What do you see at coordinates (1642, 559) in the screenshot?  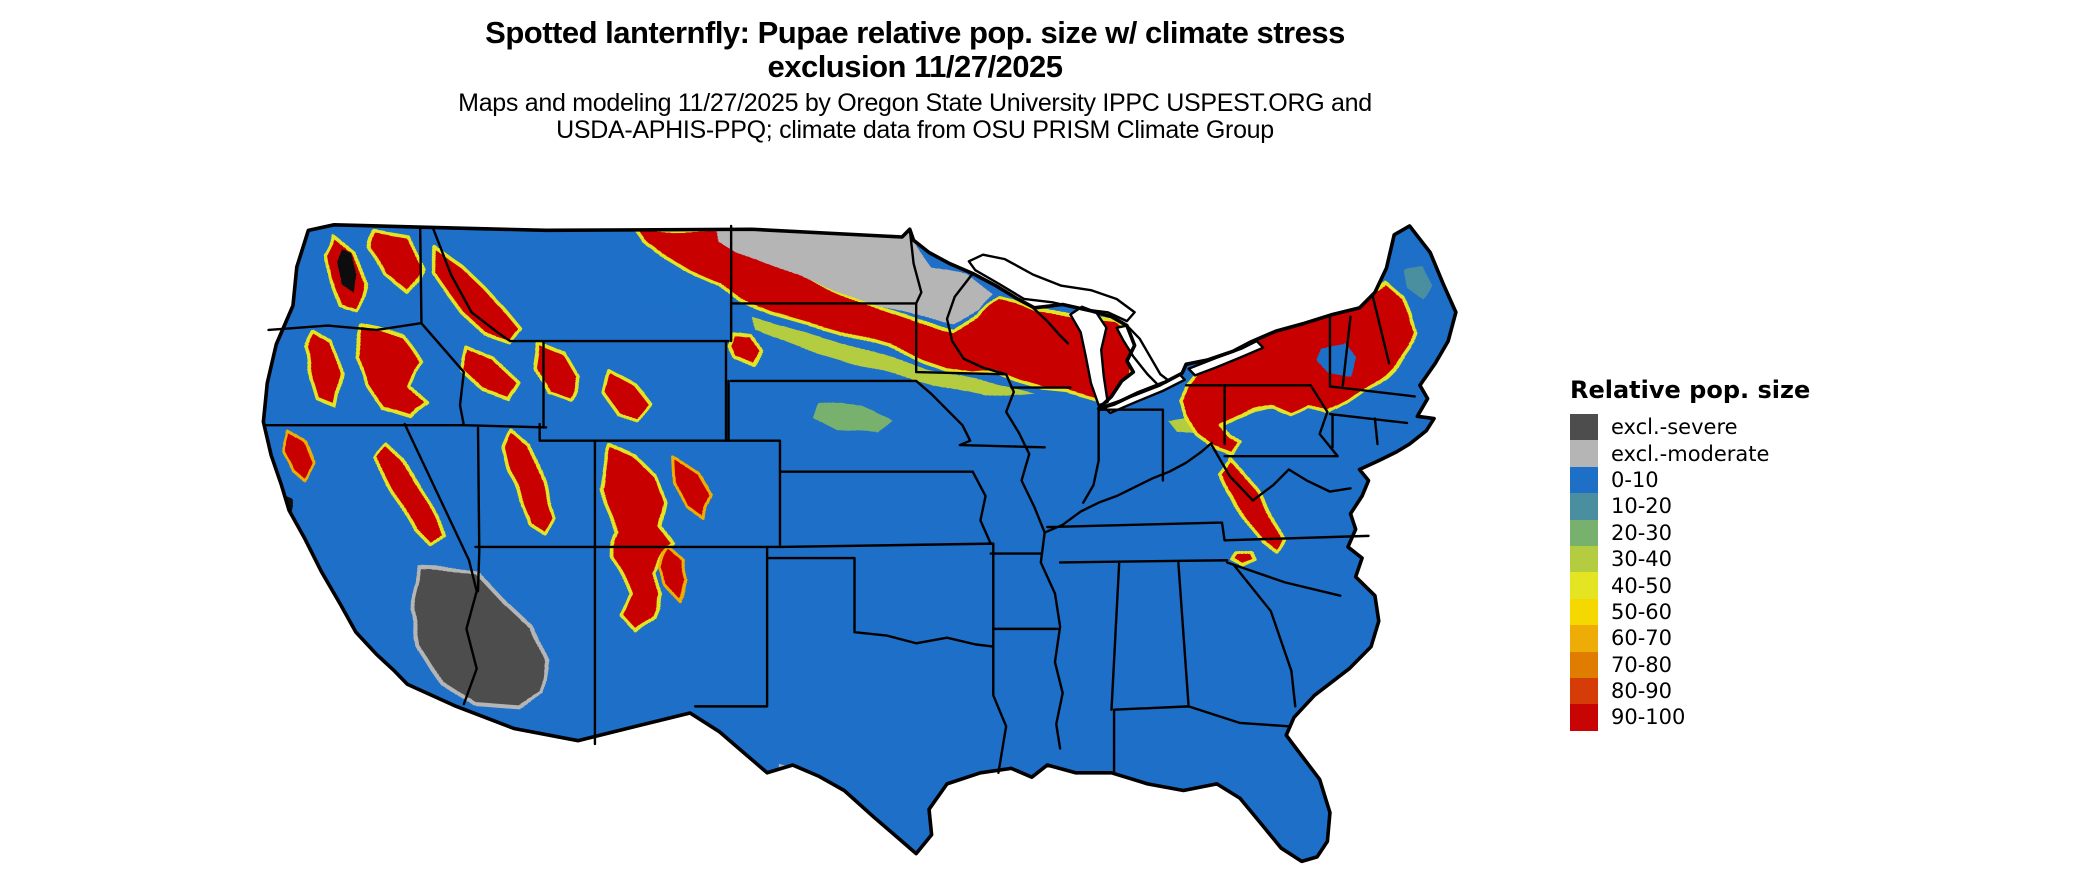 I see `legend-label: 30-40` at bounding box center [1642, 559].